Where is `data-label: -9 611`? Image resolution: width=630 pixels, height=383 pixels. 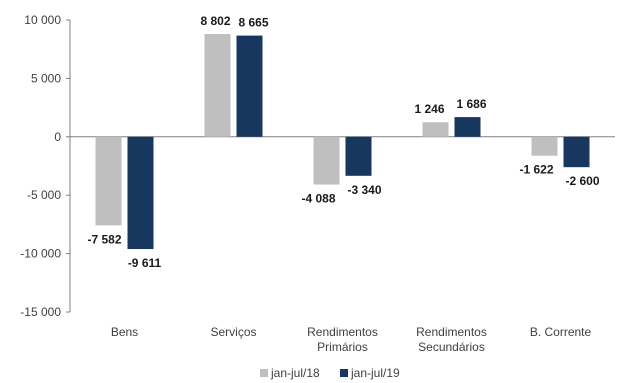
data-label: -9 611 is located at coordinates (145, 263).